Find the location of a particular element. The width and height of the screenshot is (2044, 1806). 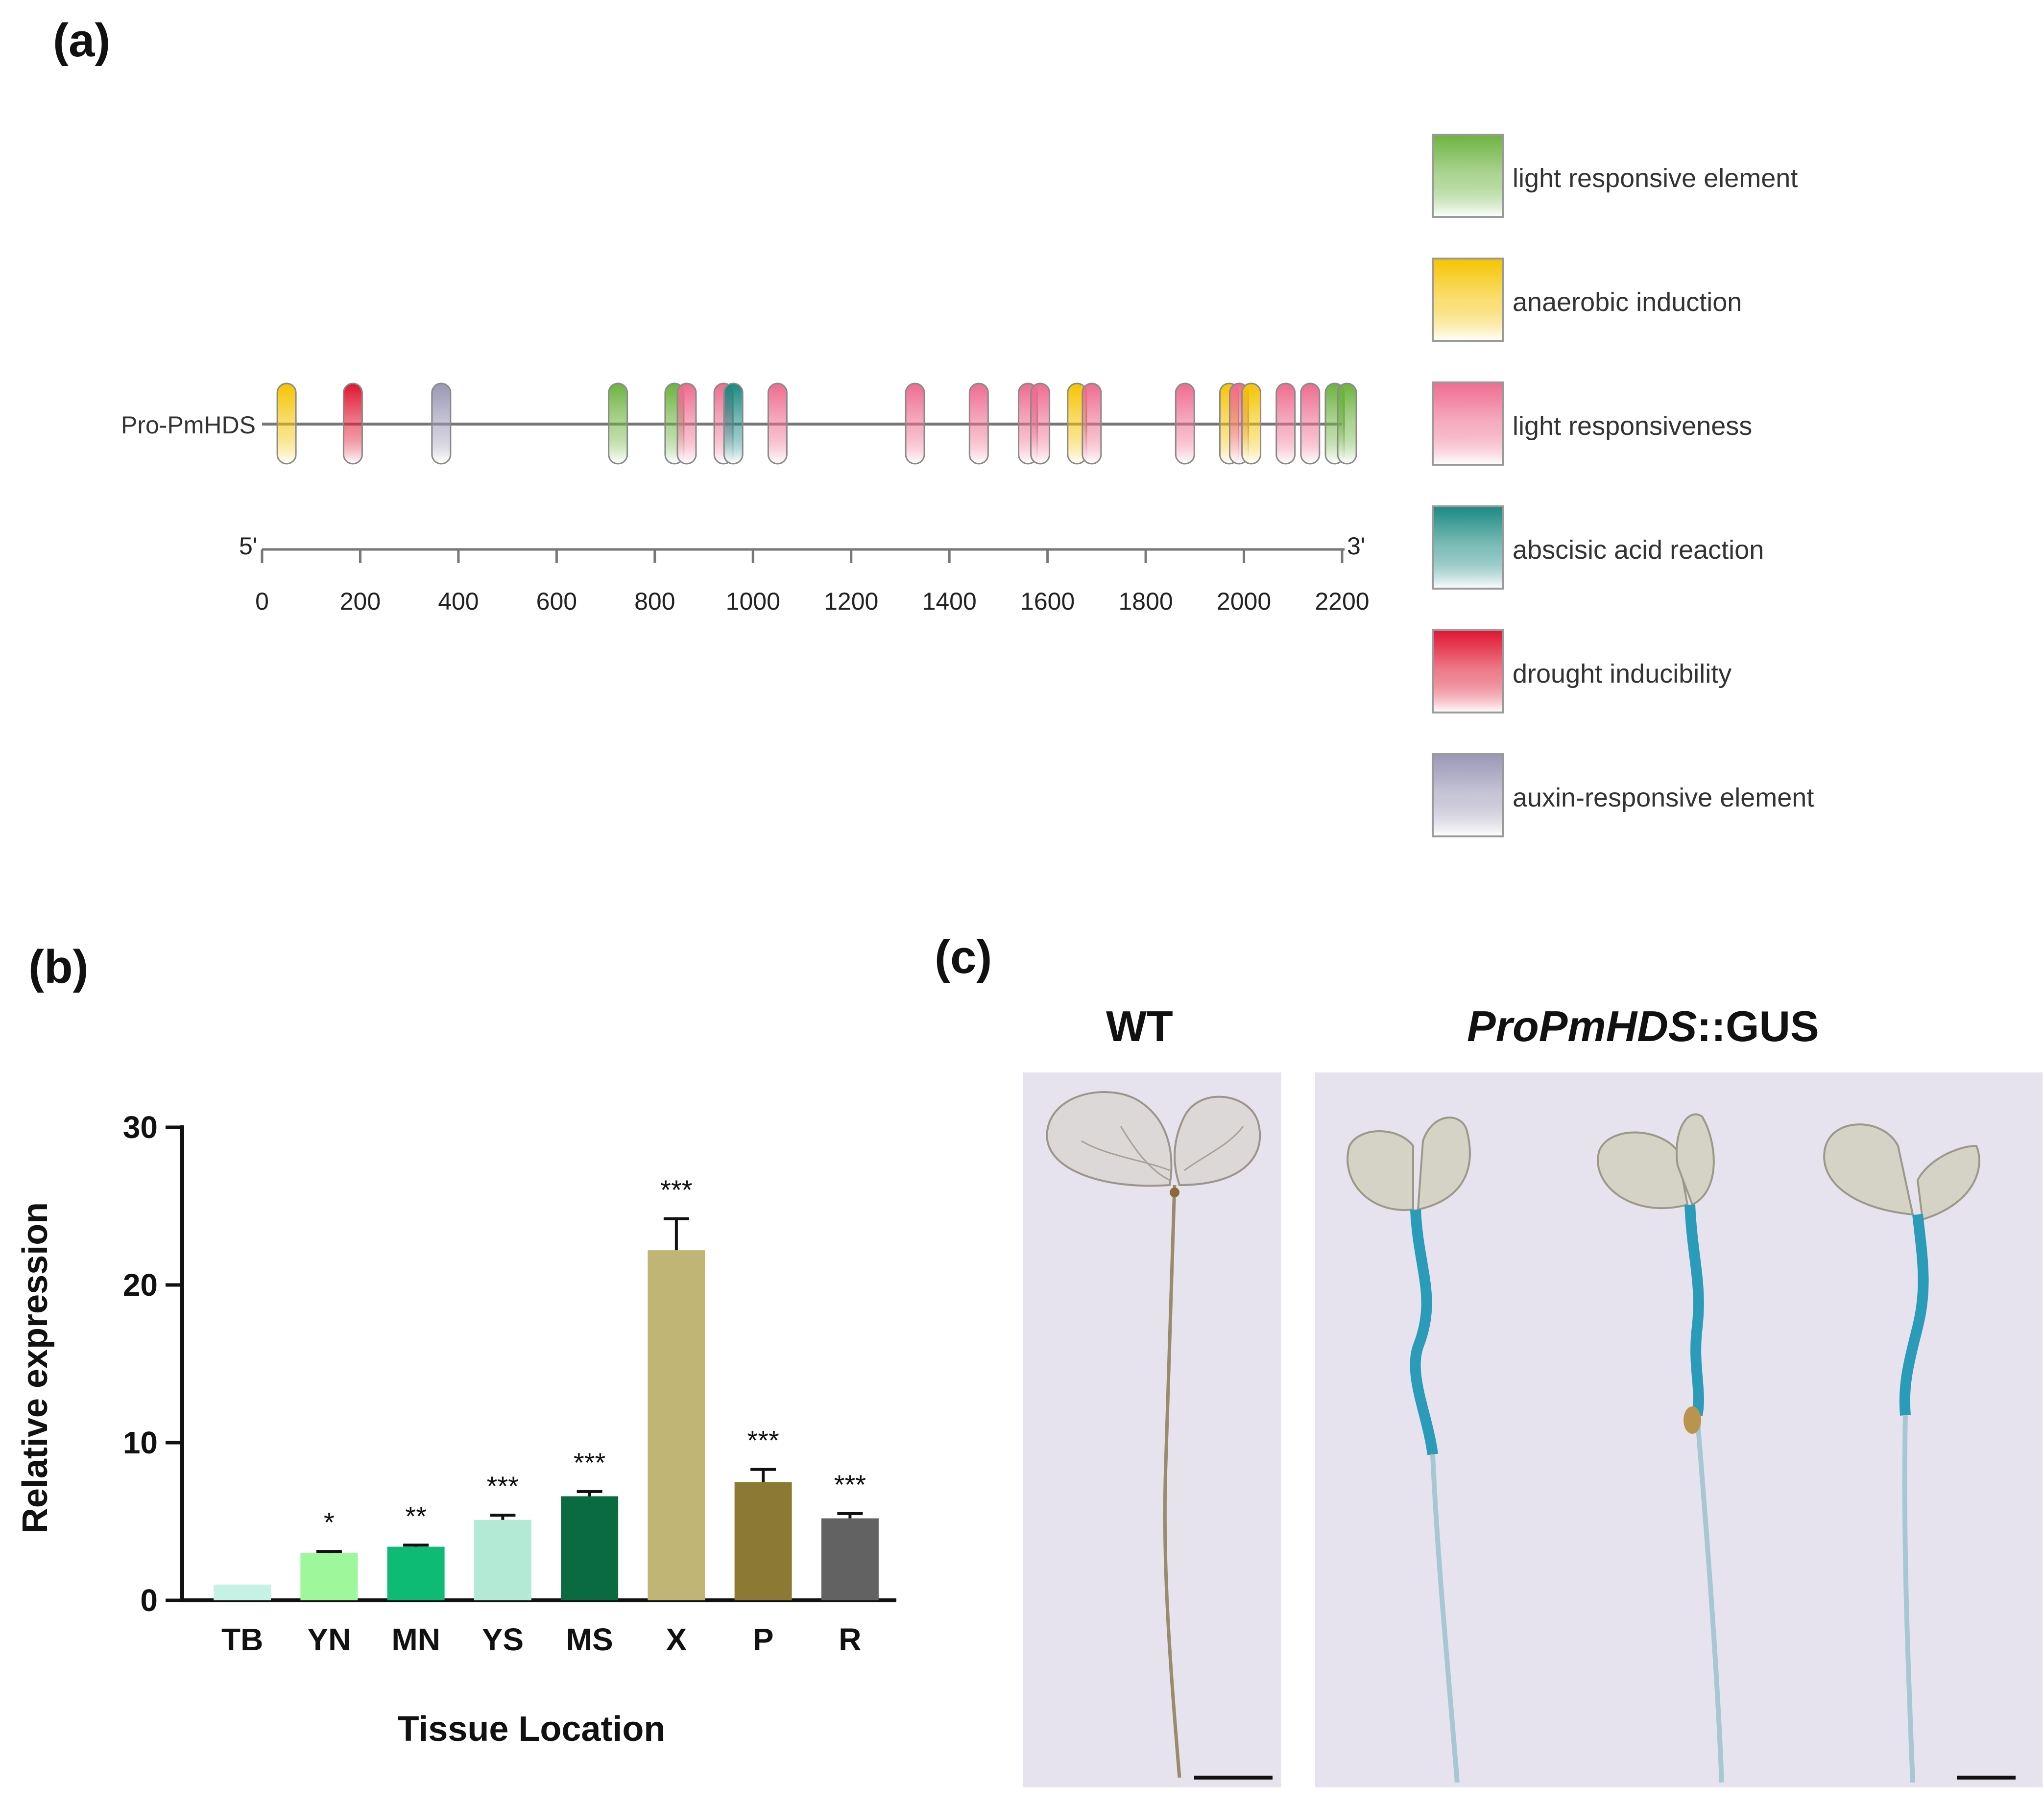

bar-YS is located at coordinates (503, 1560).